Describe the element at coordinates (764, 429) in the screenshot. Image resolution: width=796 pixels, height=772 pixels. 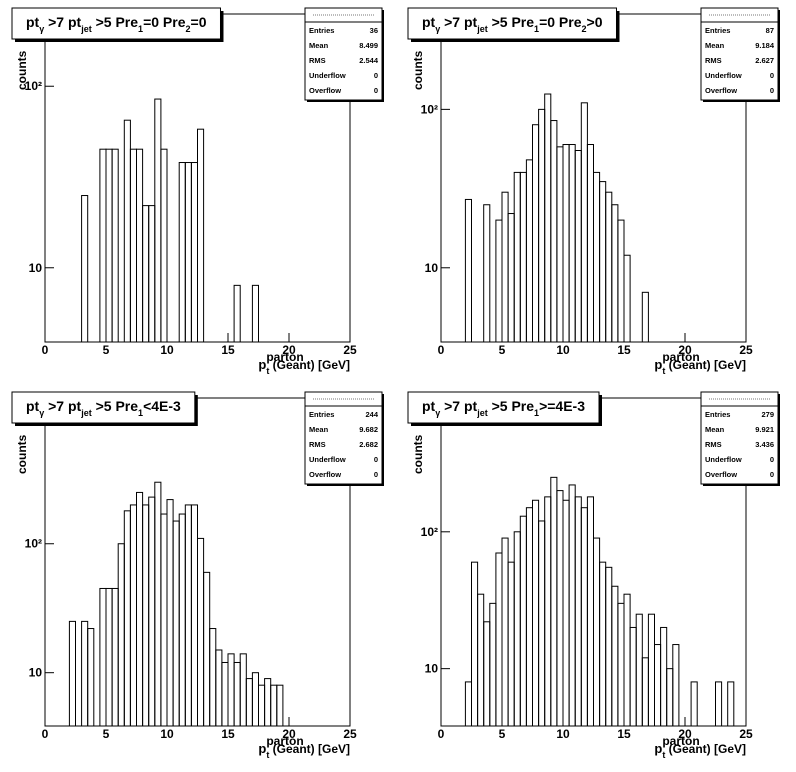
I see `stats-value: 9.921` at that location.